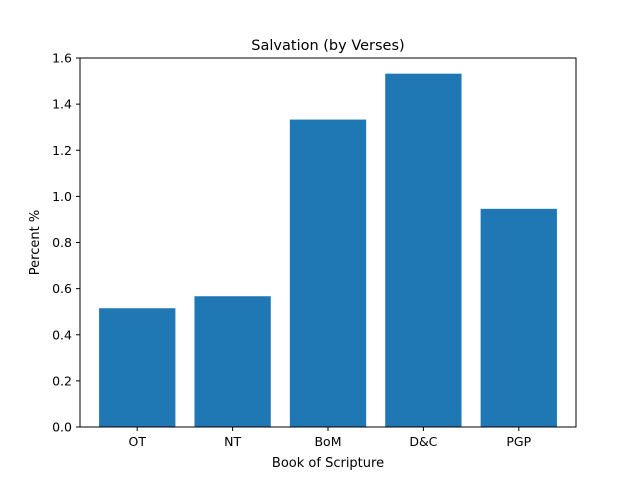 This screenshot has width=640, height=484. I want to click on bar-bom, so click(328, 273).